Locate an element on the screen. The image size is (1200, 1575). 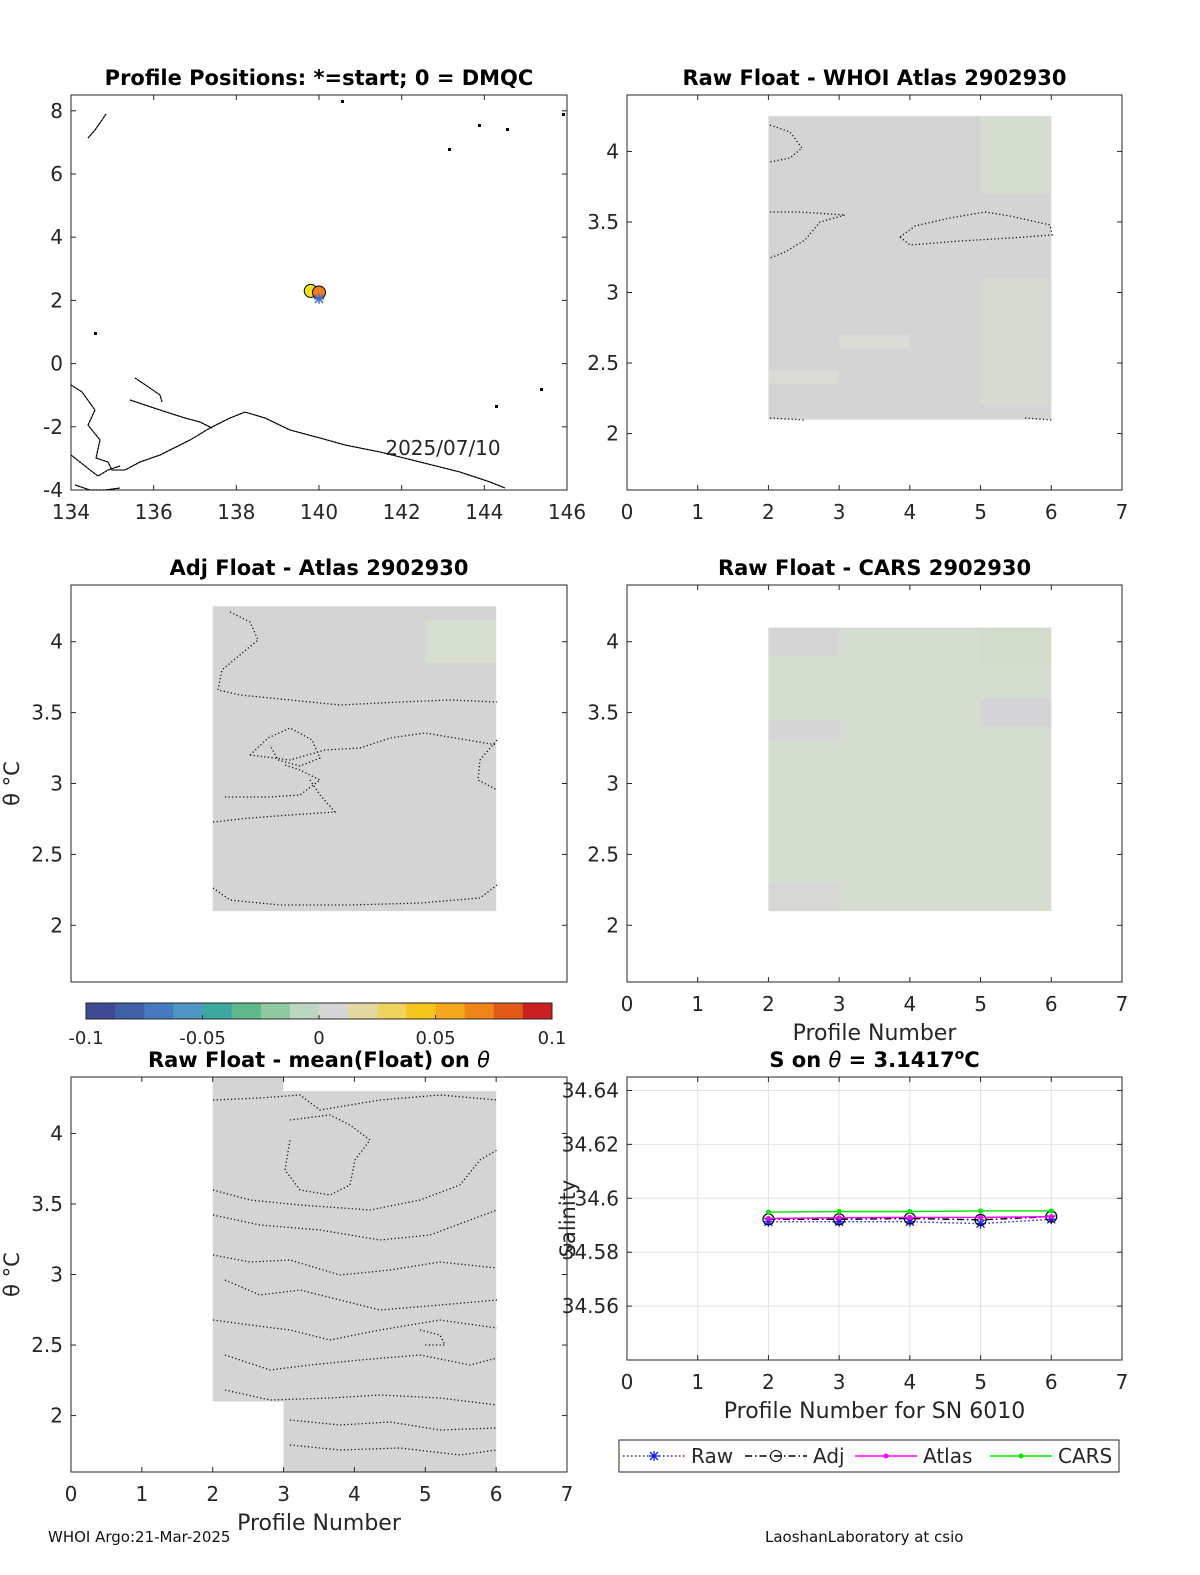
x-tick-label: 134 is located at coordinates (71, 512).